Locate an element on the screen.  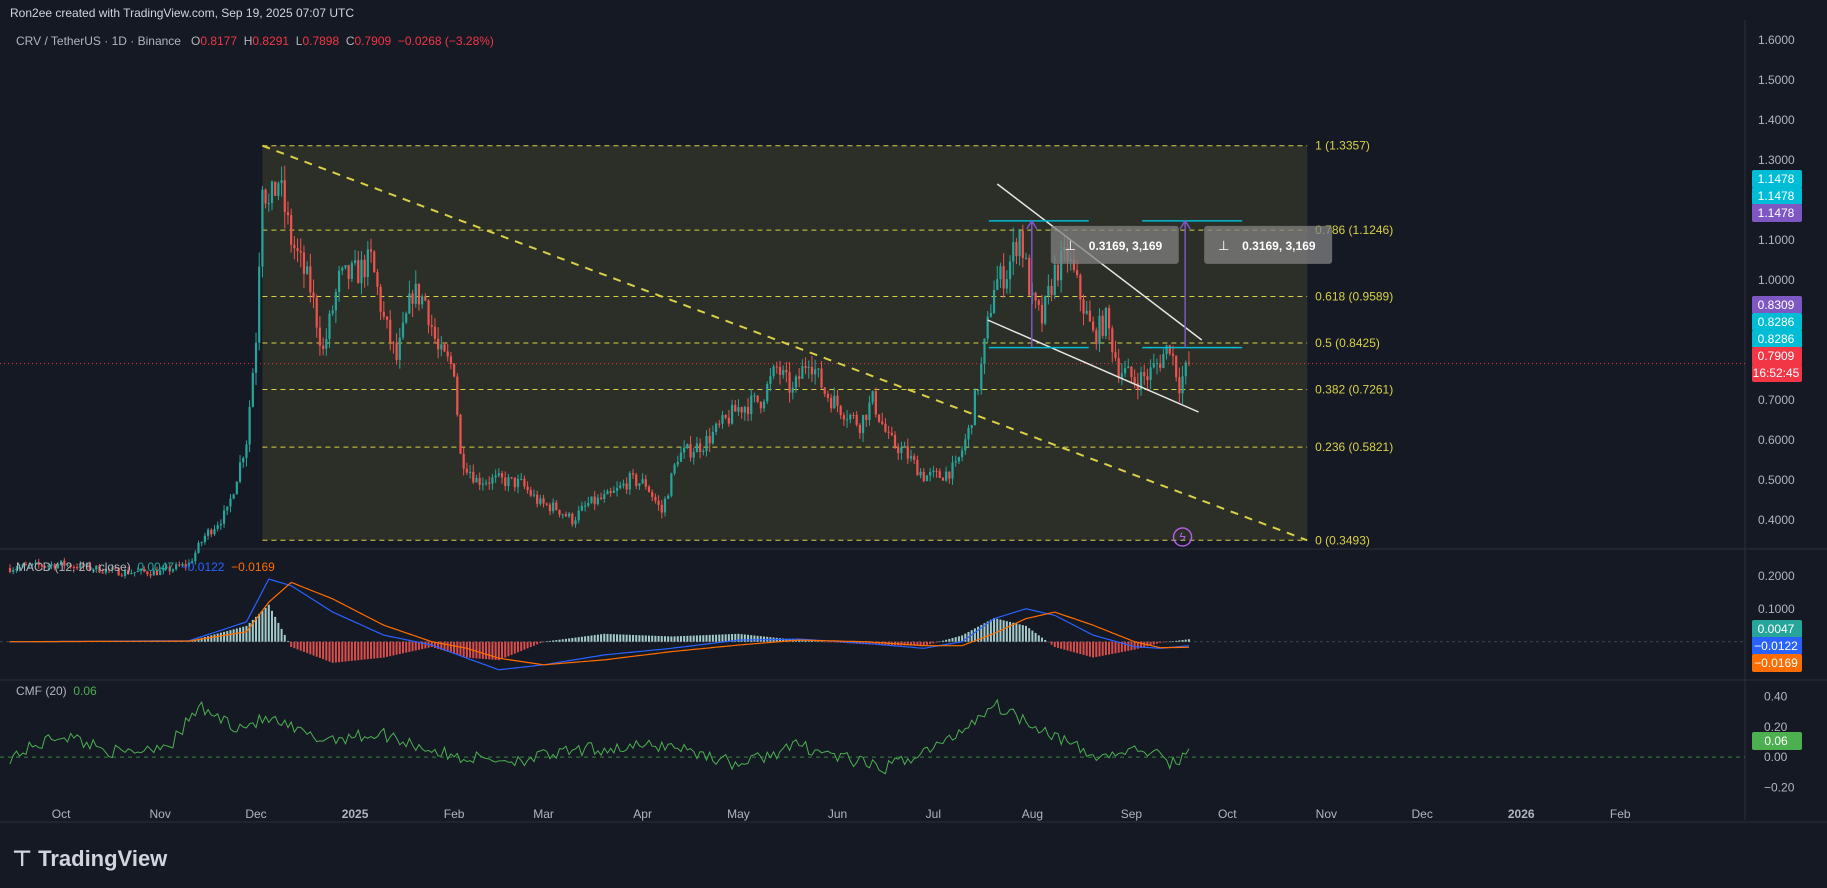
price-label-text: 1.1478 is located at coordinates (1776, 196).